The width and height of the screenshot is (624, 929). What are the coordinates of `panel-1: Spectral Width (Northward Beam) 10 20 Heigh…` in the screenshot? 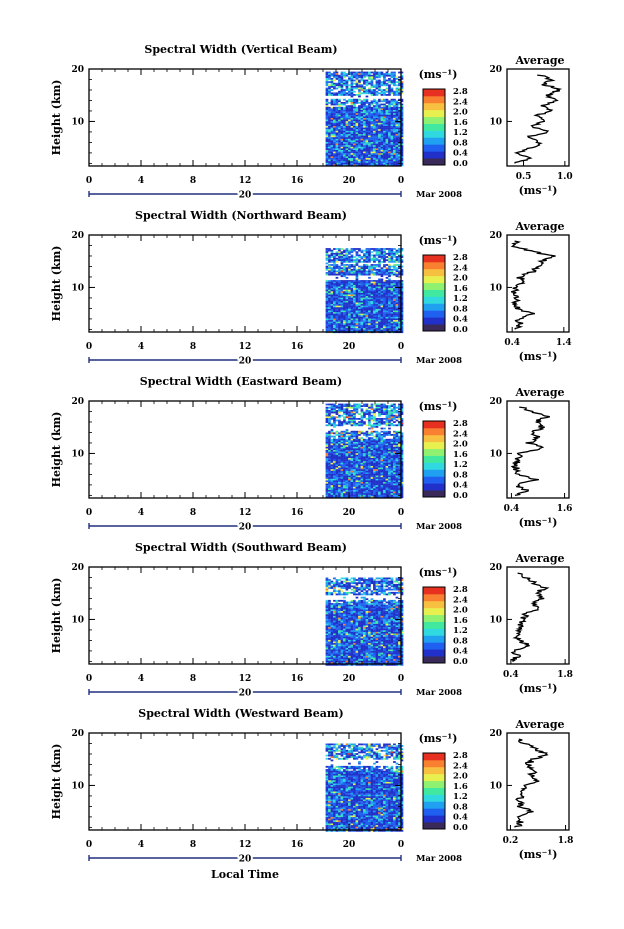 It's located at (311, 289).